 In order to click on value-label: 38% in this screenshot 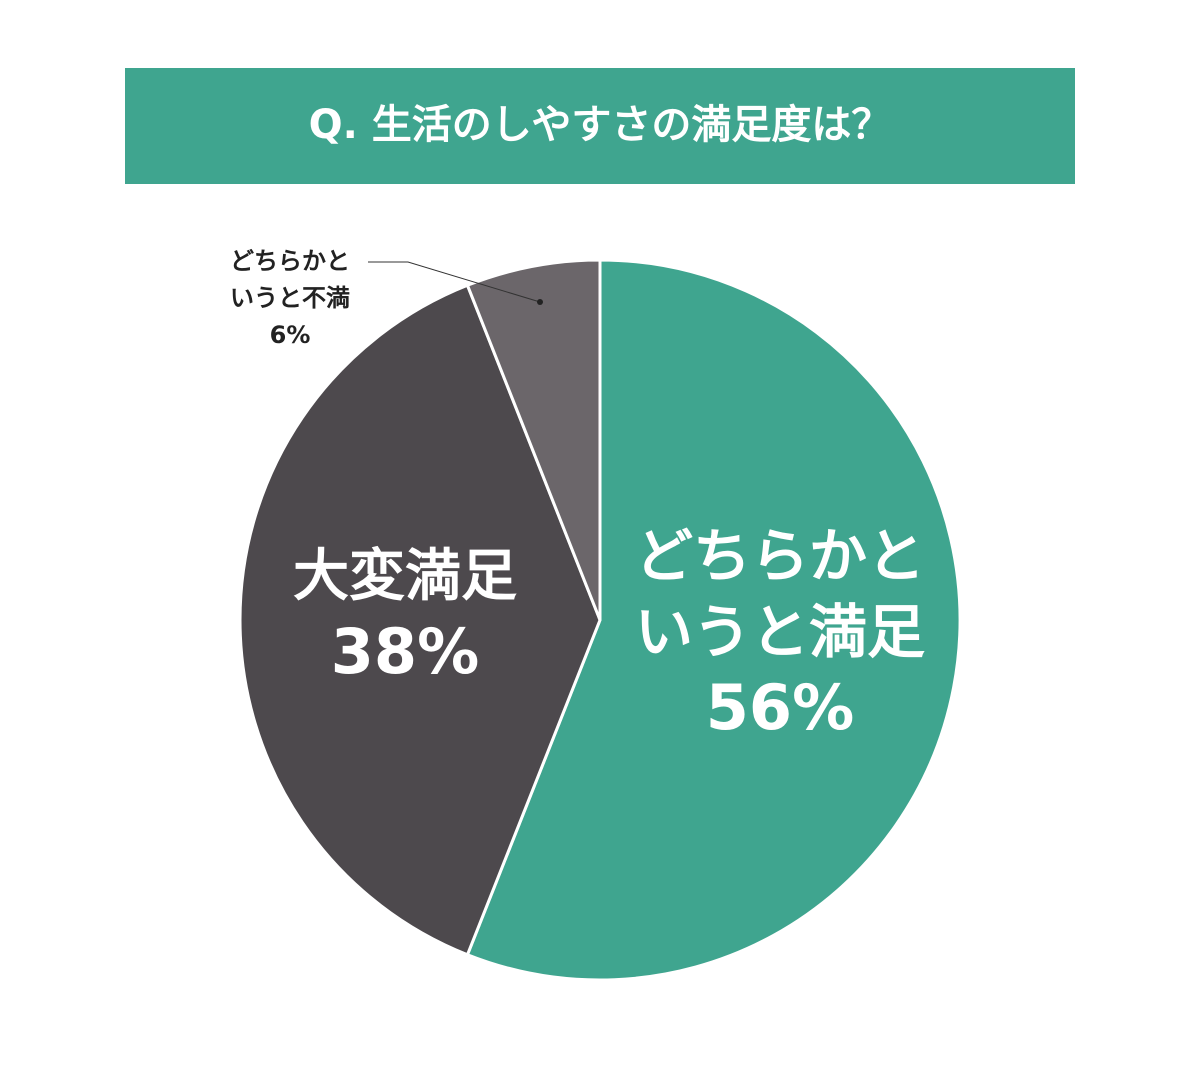, I will do `click(405, 651)`.